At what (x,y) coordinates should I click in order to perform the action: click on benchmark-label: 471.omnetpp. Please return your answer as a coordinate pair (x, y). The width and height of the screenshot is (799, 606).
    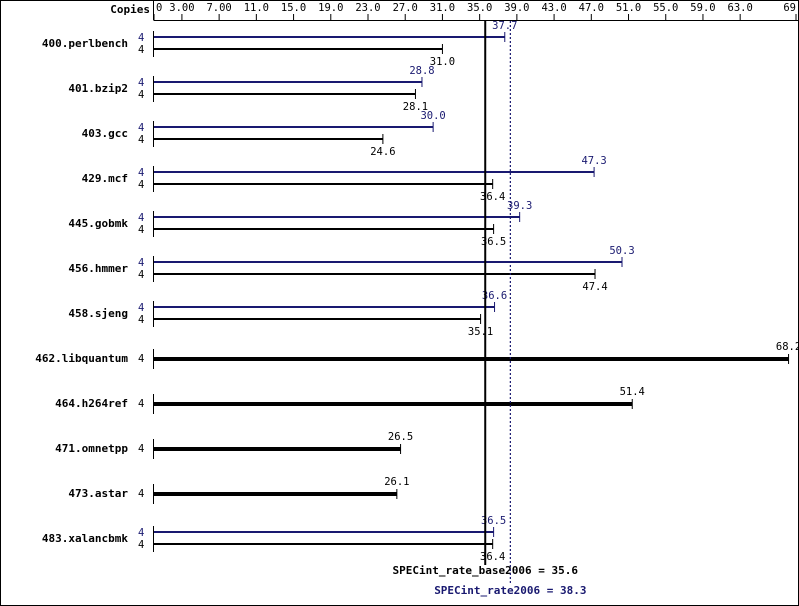
    Looking at the image, I should click on (91, 448).